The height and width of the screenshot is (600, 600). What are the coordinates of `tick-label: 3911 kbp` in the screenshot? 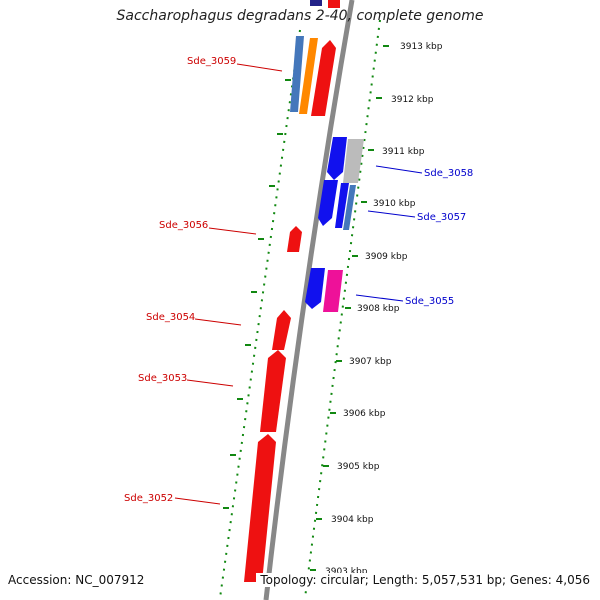 It's located at (403, 152).